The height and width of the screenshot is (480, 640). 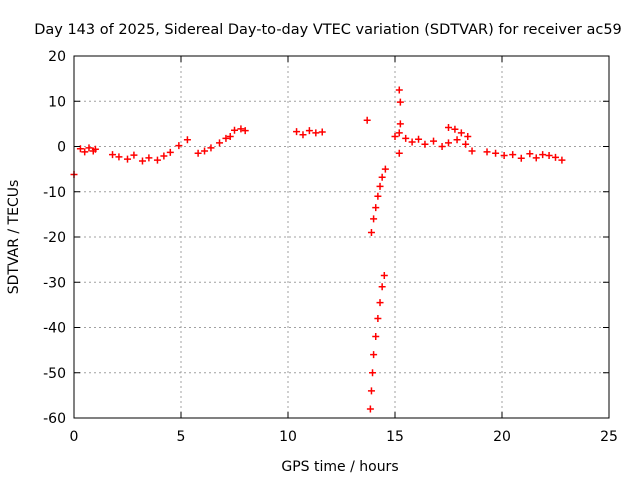 What do you see at coordinates (57, 102) in the screenshot?
I see `y-tick-label: 10` at bounding box center [57, 102].